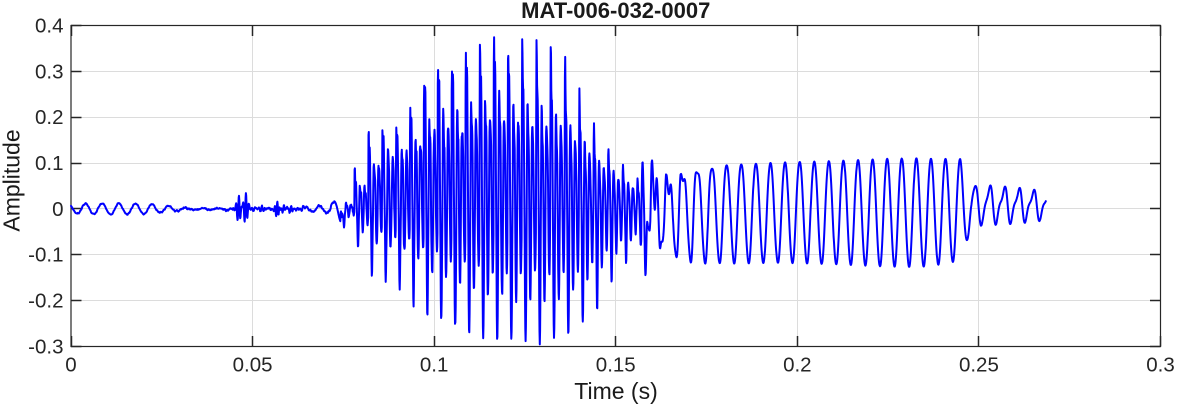 This screenshot has width=1177, height=404. I want to click on svg-text: -0.3, so click(45, 346).